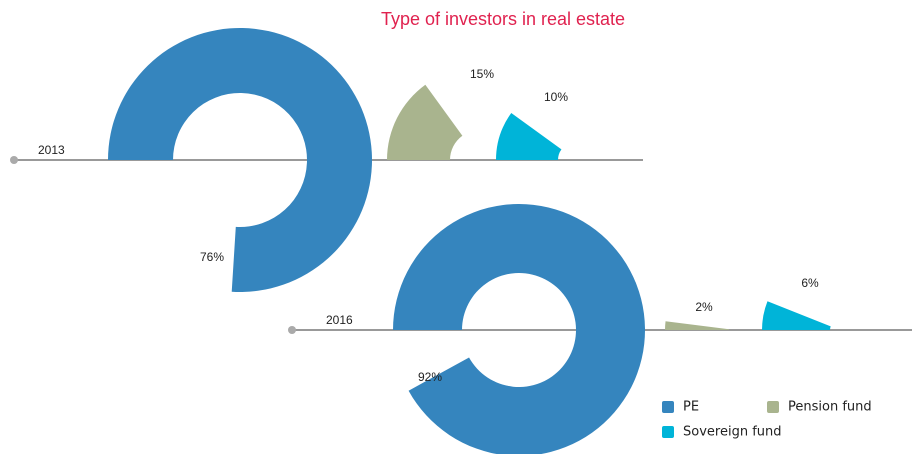 The width and height of the screenshot is (915, 454). Describe the element at coordinates (51, 150) in the screenshot. I see `year-label: 2013` at that location.